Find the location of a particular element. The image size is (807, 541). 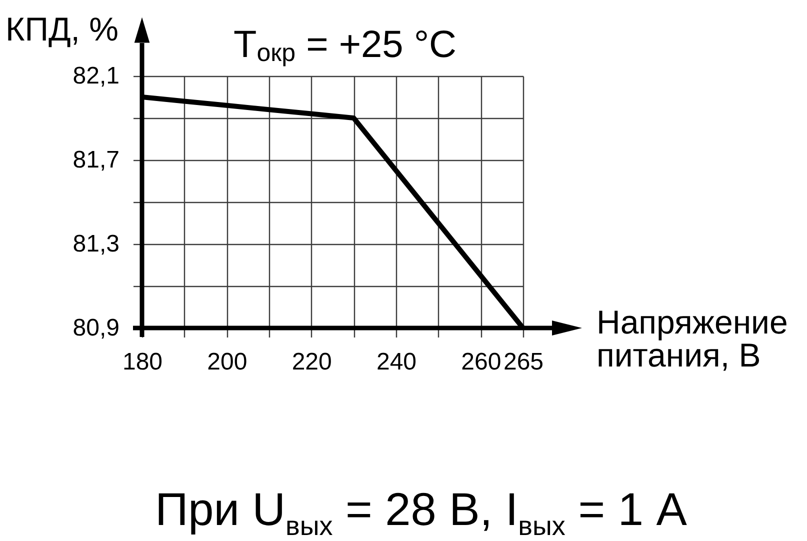

x-axis-title: Напряжение питания, В is located at coordinates (692, 339).